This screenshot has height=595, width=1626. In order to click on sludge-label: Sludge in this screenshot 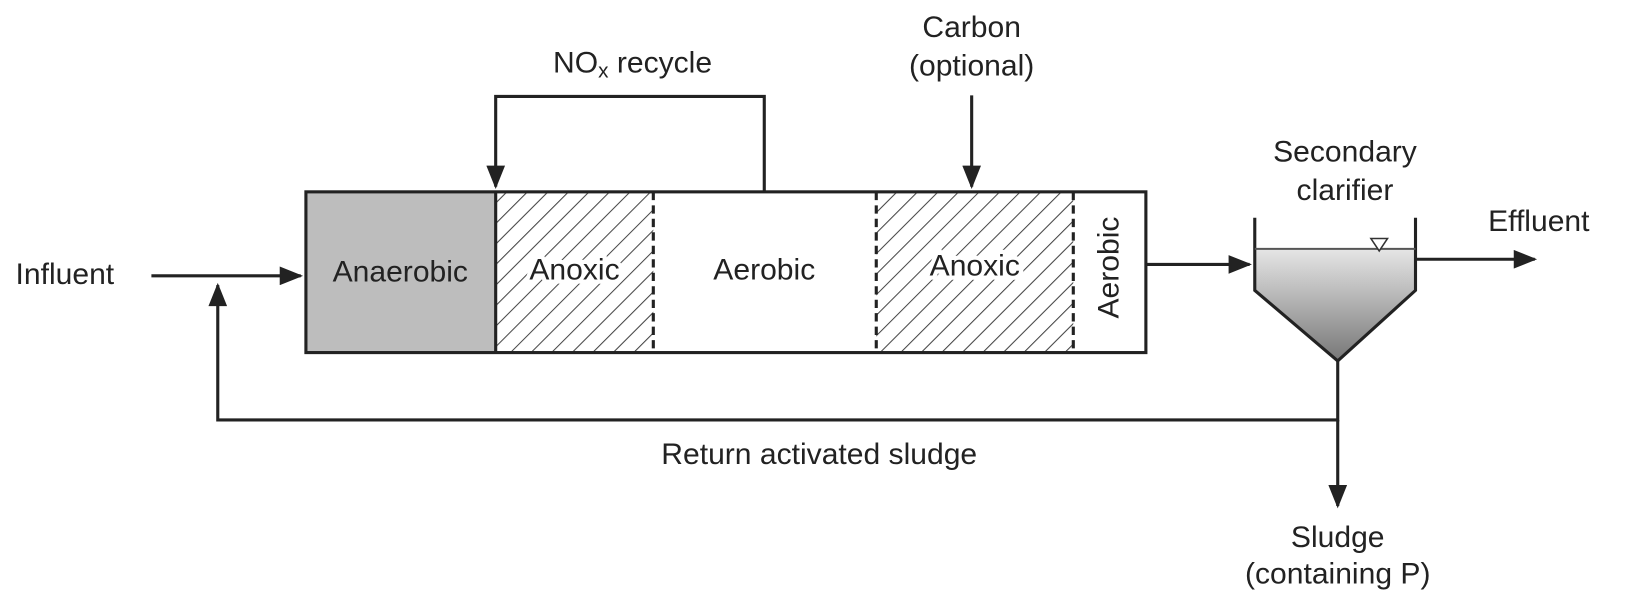, I will do `click(1338, 537)`.